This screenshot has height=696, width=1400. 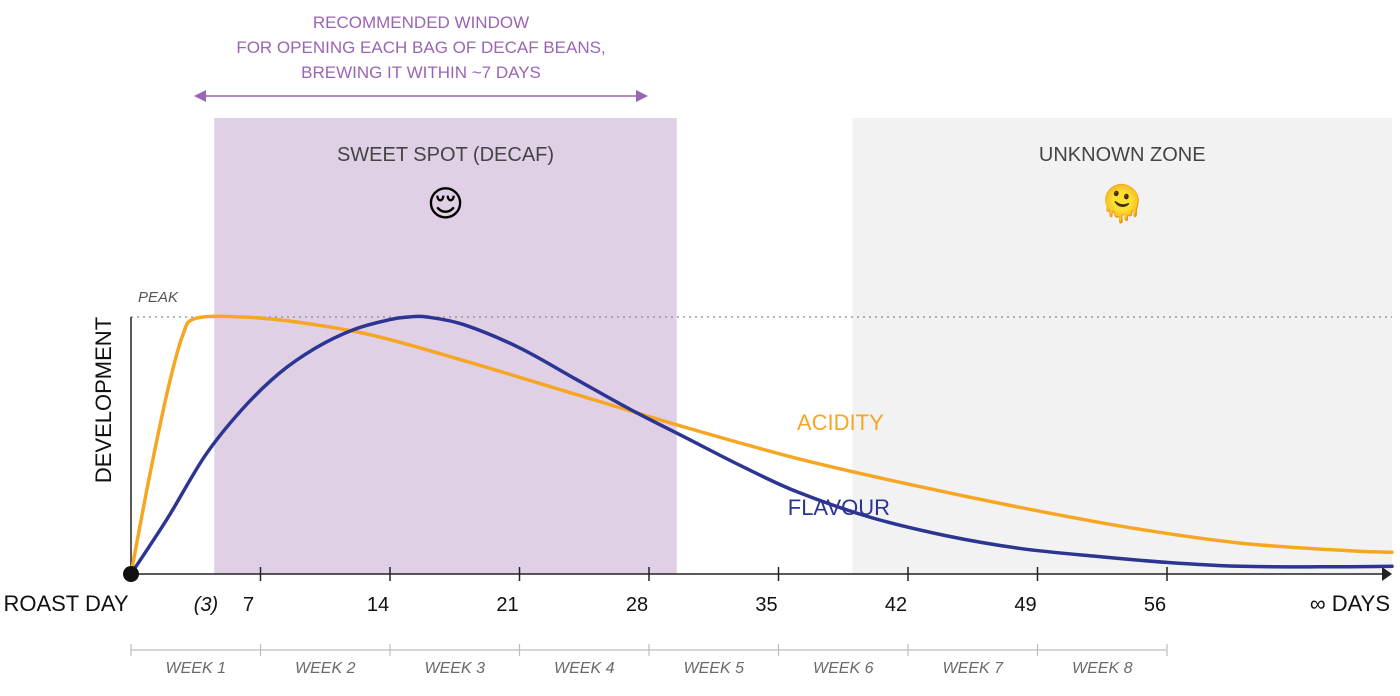 What do you see at coordinates (840, 422) in the screenshot?
I see `acidity-label: ACIDITY` at bounding box center [840, 422].